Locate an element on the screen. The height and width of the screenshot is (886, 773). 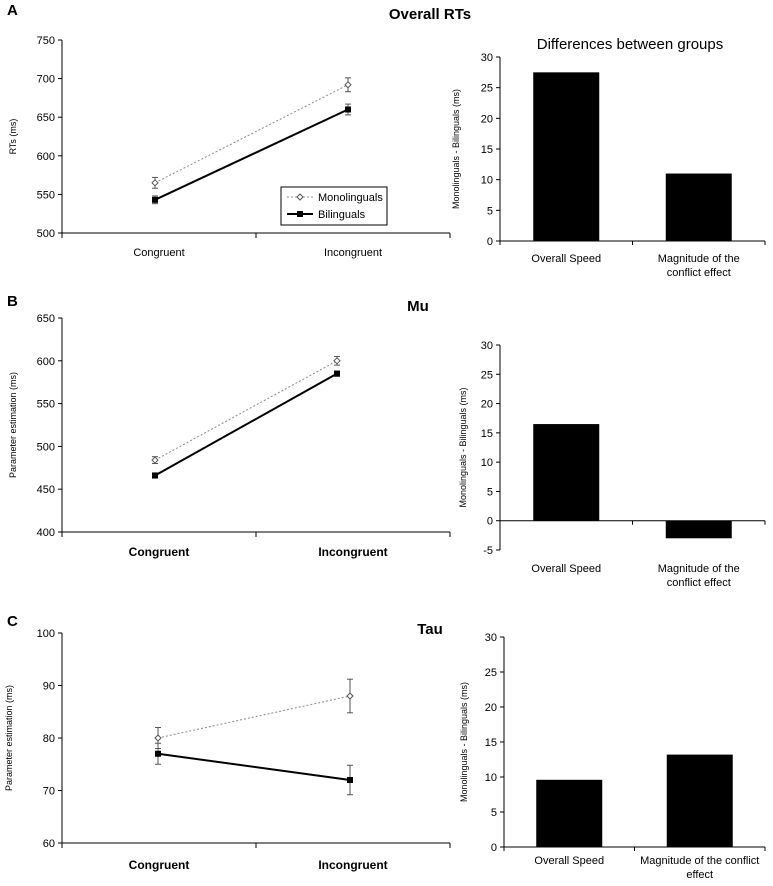
y-tick-label: 80 is located at coordinates (49, 739).